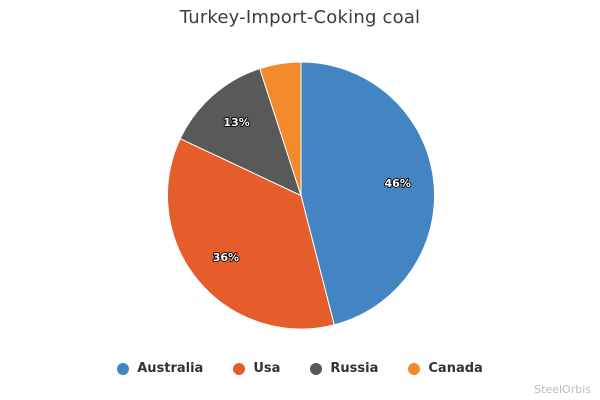 Image resolution: width=600 pixels, height=400 pixels. What do you see at coordinates (267, 368) in the screenshot?
I see `legend-label: Usa` at bounding box center [267, 368].